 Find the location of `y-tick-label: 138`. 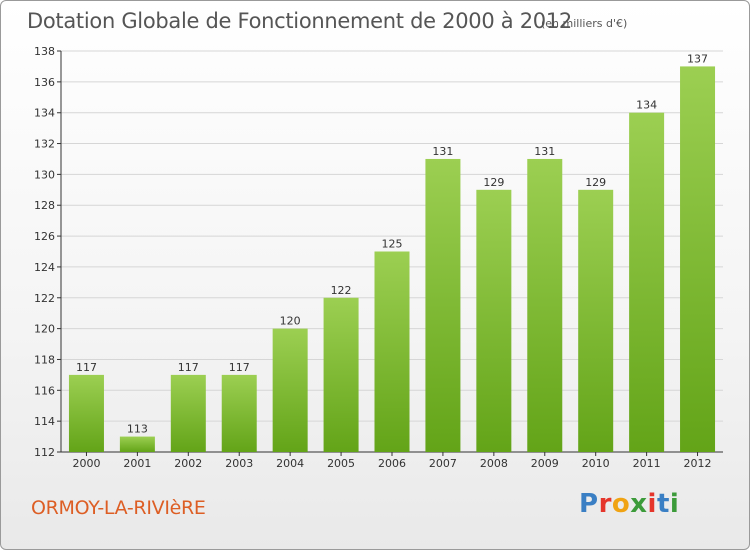

y-tick-label: 138 is located at coordinates (44, 51).